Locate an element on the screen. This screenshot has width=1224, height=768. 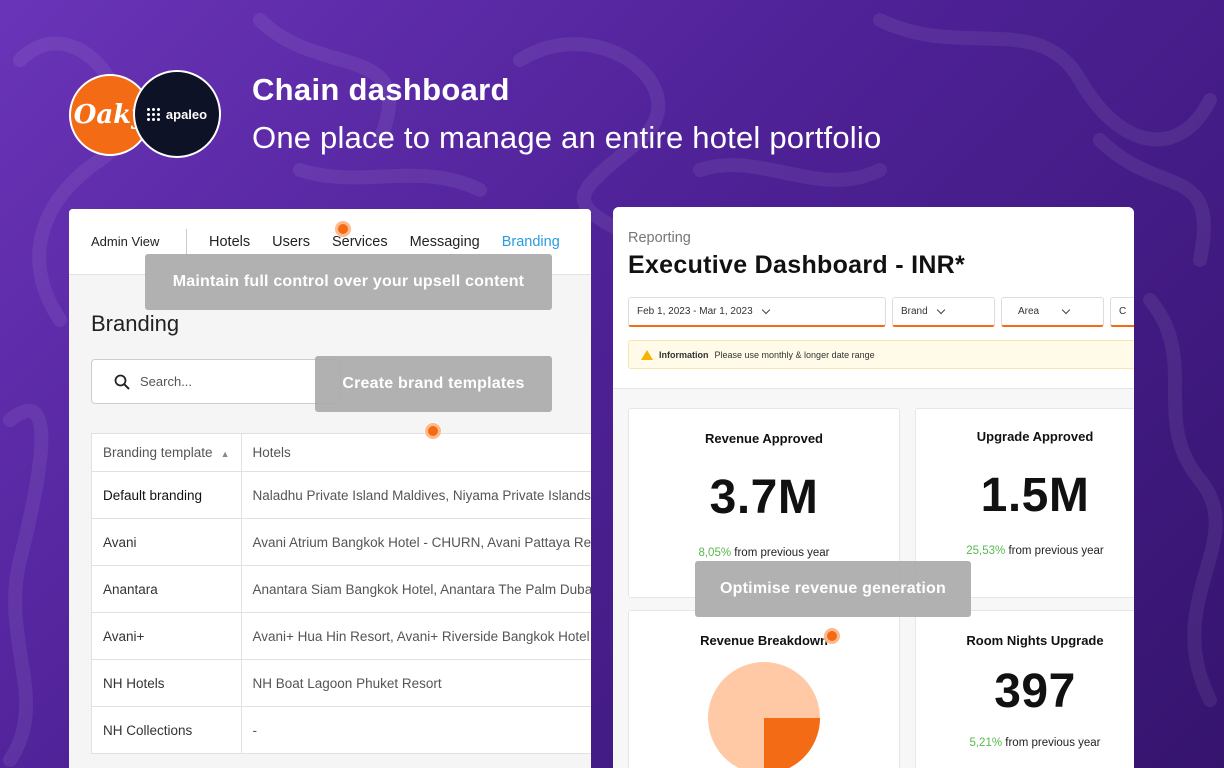
tooltip-revenue-generation: Optimise revenue generation is located at coordinates (833, 589).